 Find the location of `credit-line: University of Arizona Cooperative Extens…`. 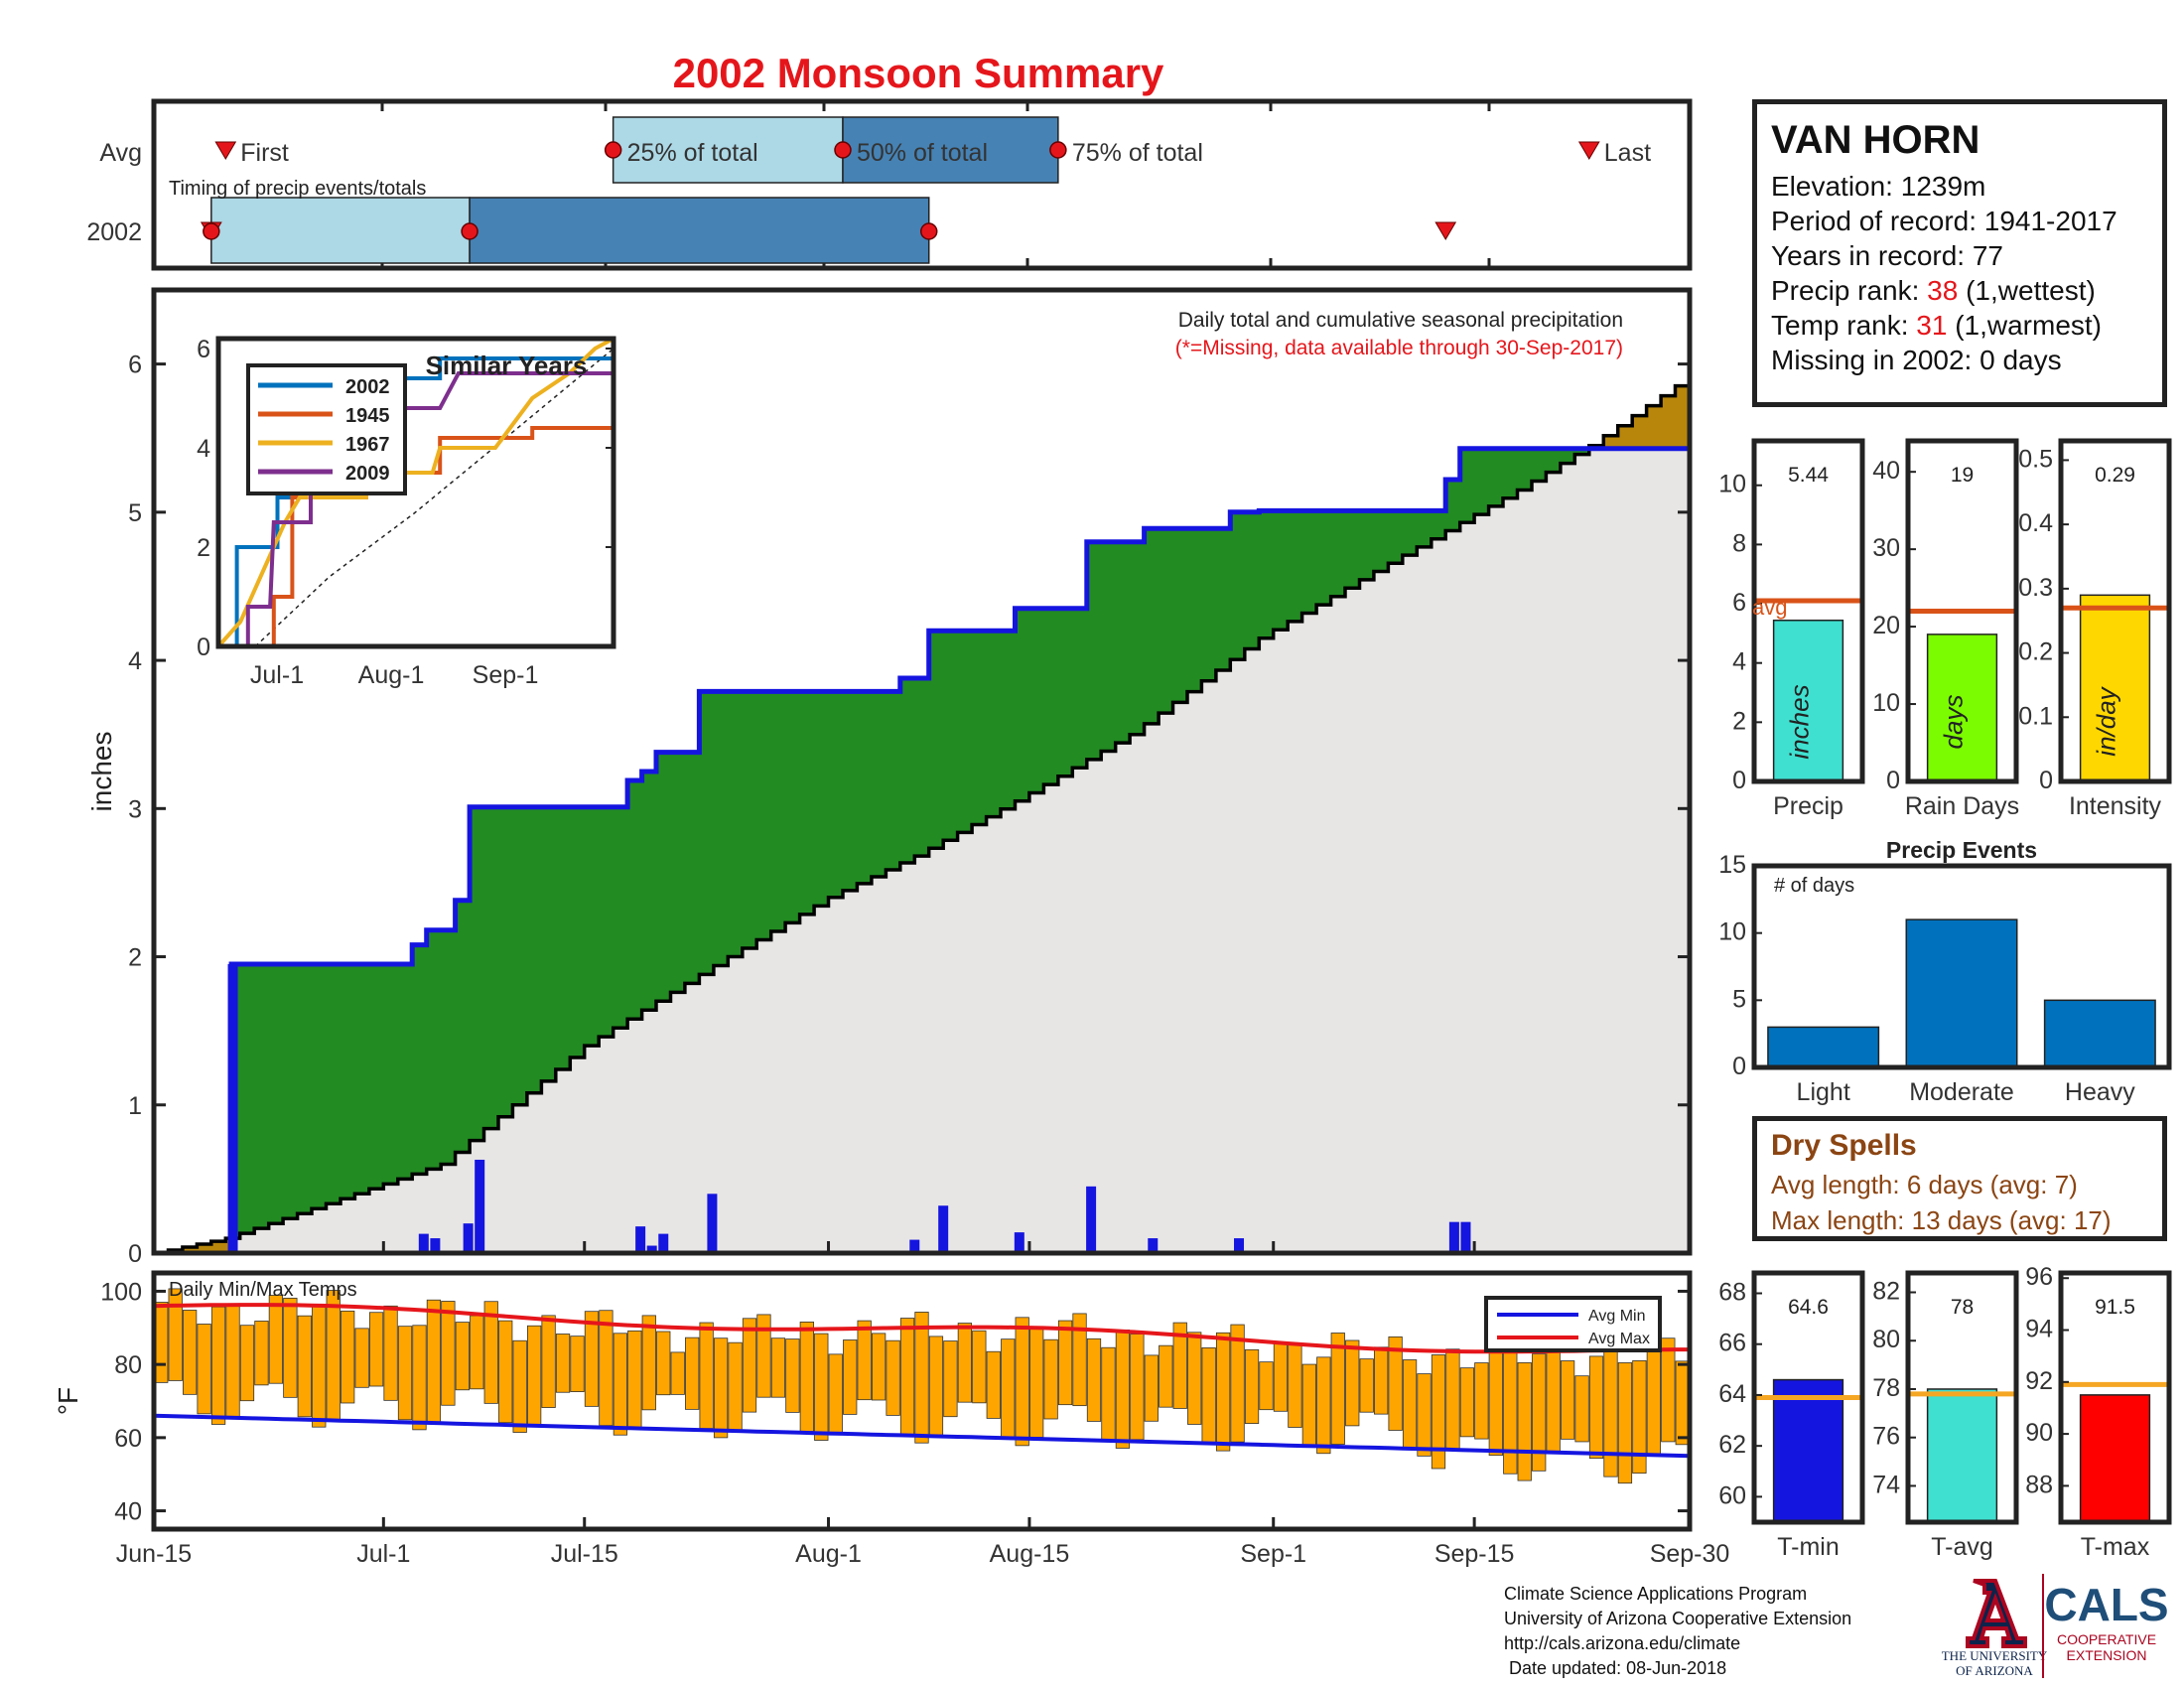

credit-line: University of Arizona Cooperative Extens… is located at coordinates (1678, 1618).